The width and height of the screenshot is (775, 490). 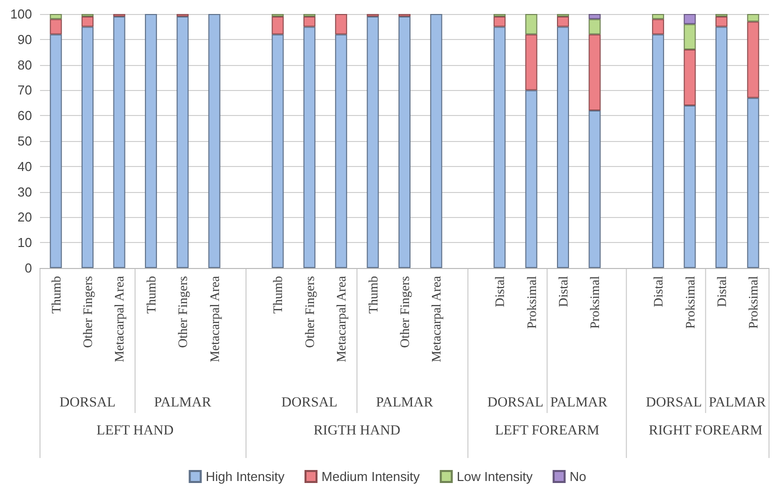 I want to click on y-tick-label: 50, so click(x=25, y=141).